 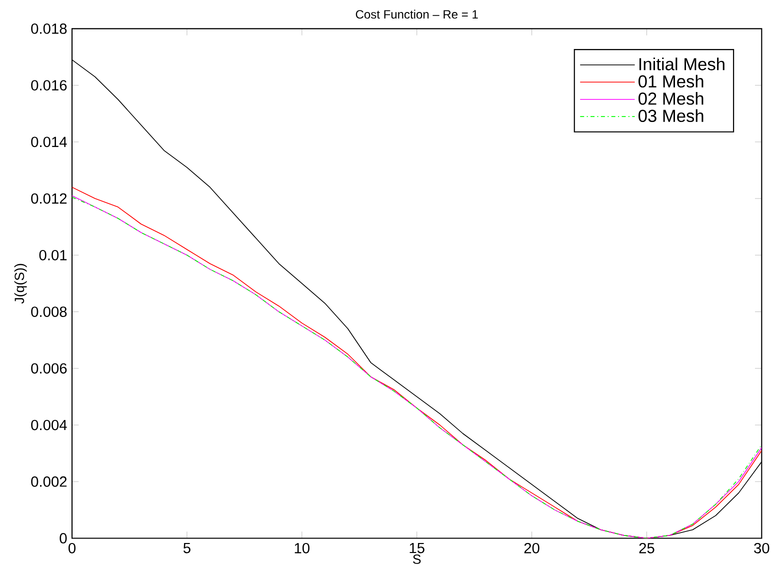 What do you see at coordinates (762, 548) in the screenshot?
I see `x-tick-label: 30` at bounding box center [762, 548].